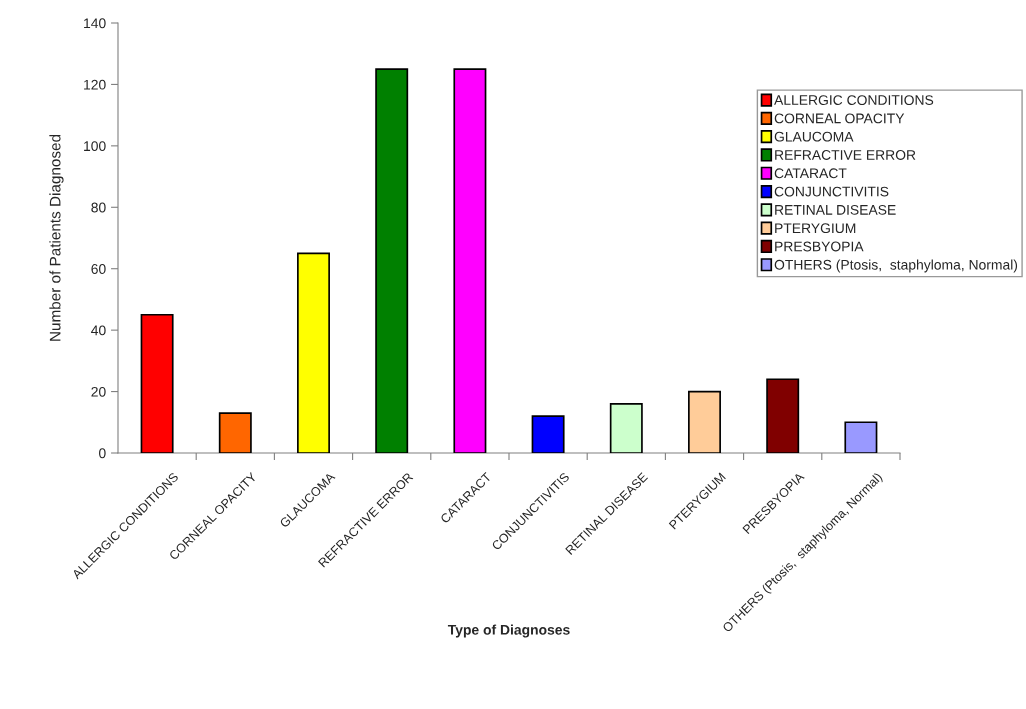 This screenshot has height=709, width=1026. Describe the element at coordinates (845, 155) in the screenshot. I see `legend-label: REFRACTIVE ERROR` at that location.